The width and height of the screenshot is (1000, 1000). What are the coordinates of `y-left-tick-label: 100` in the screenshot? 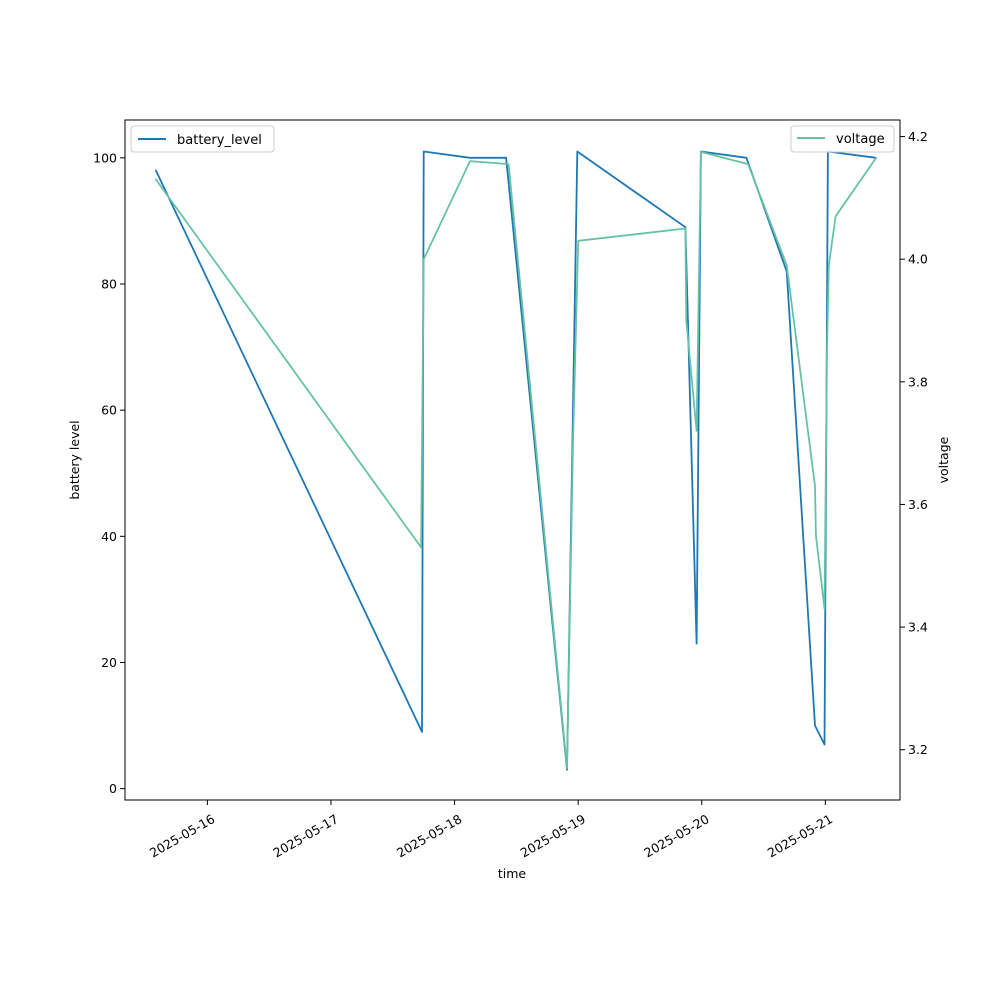 It's located at (105, 157).